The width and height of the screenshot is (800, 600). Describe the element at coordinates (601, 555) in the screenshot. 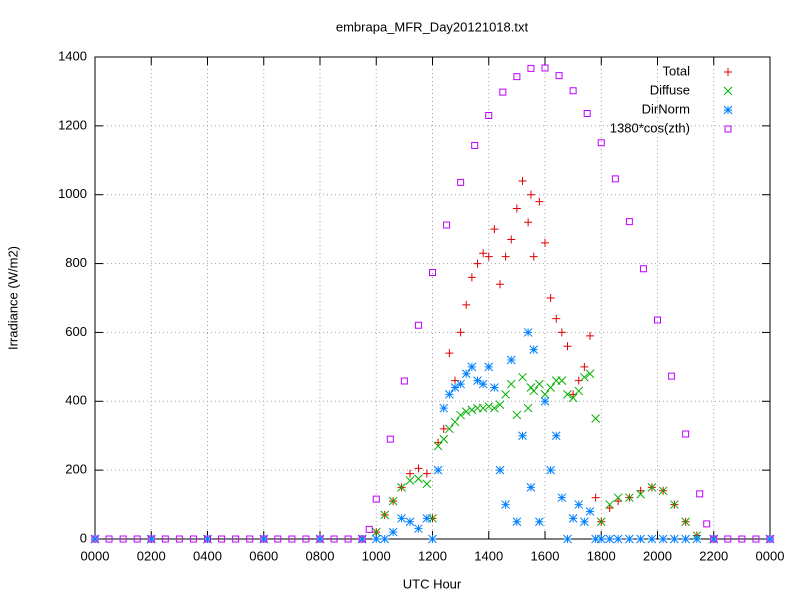

I see `x-tick-label: 1800` at that location.